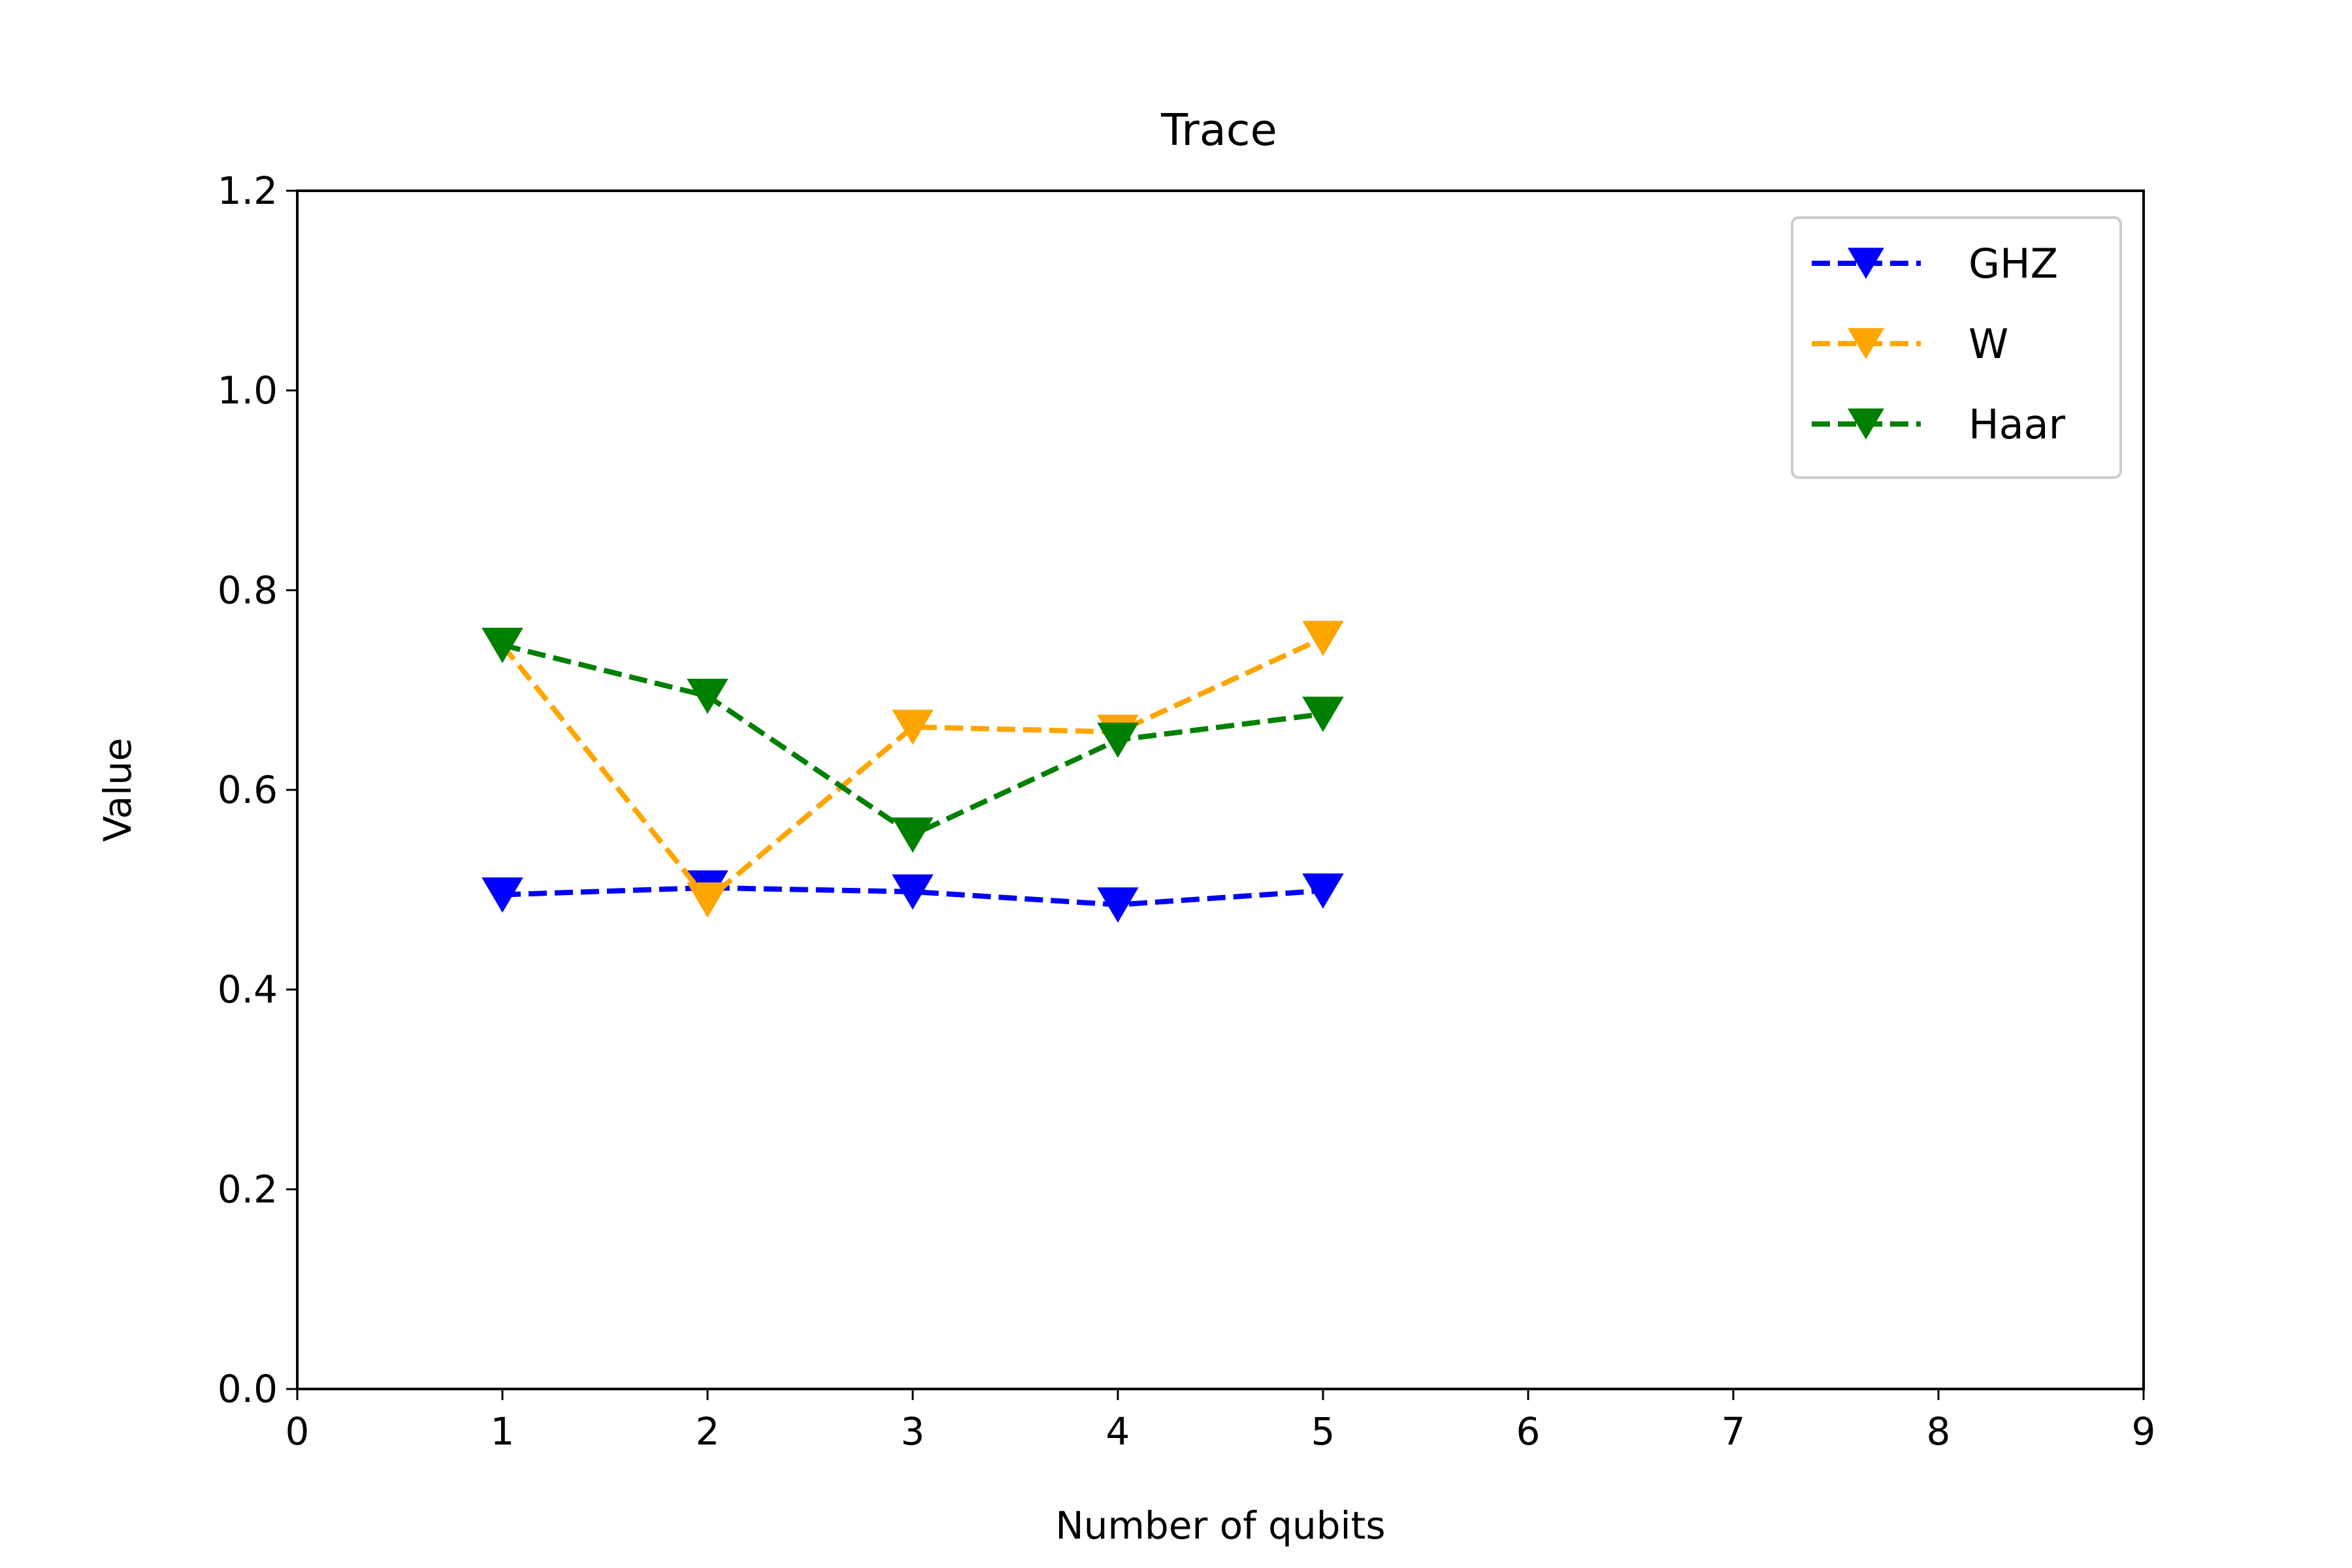 This screenshot has height=1568, width=2352. I want to click on x-tick-label: 7, so click(1734, 1431).